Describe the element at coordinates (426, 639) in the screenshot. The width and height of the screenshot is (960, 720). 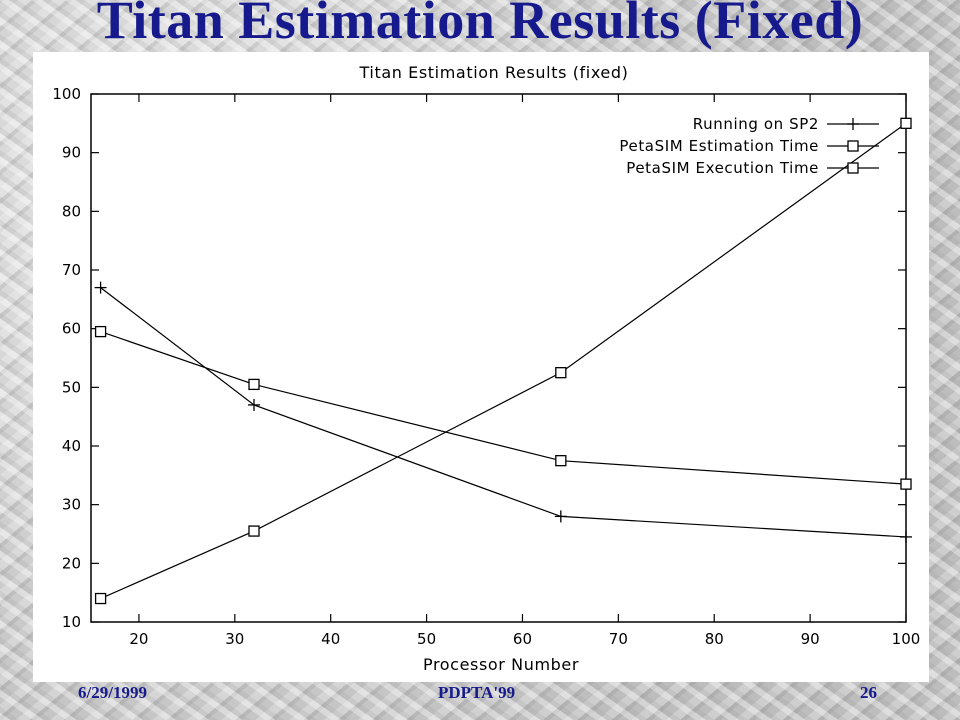
I see `x-tick-label: 50` at that location.